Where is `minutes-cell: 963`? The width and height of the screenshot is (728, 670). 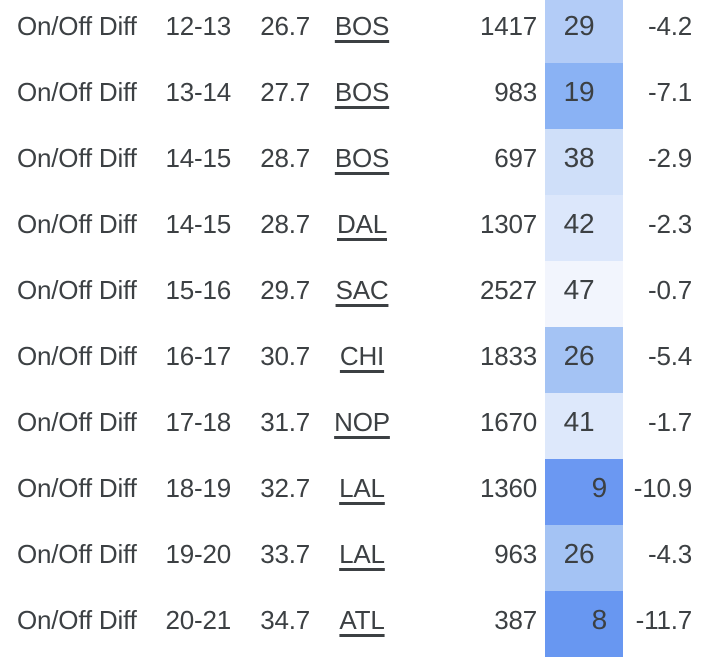
minutes-cell: 963 is located at coordinates (515, 553).